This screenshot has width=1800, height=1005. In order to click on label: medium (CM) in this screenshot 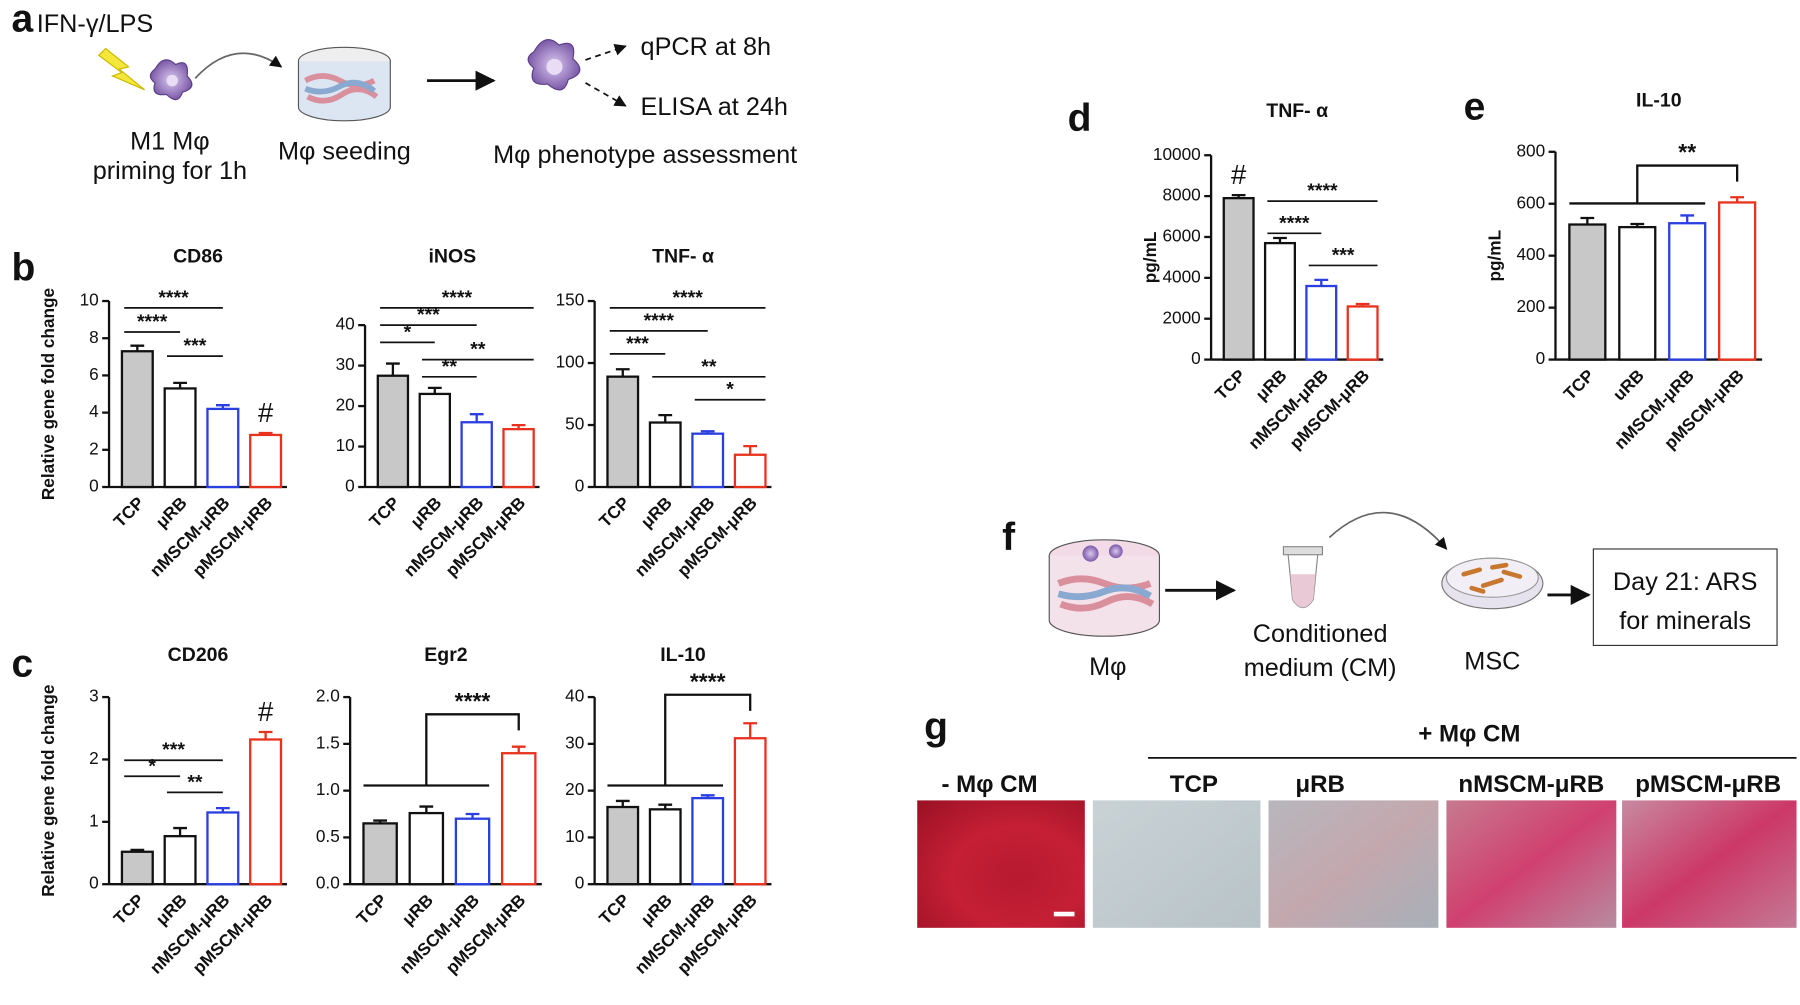, I will do `click(1320, 668)`.